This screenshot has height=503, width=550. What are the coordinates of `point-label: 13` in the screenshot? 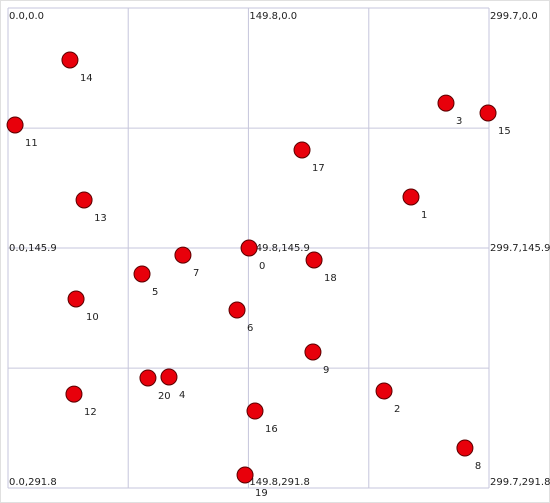 It's located at (100, 218).